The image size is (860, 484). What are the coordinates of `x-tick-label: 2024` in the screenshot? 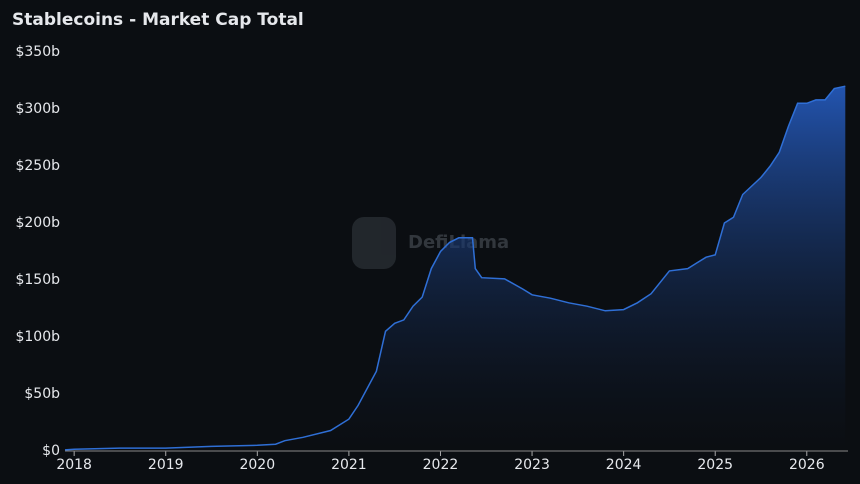 It's located at (624, 465).